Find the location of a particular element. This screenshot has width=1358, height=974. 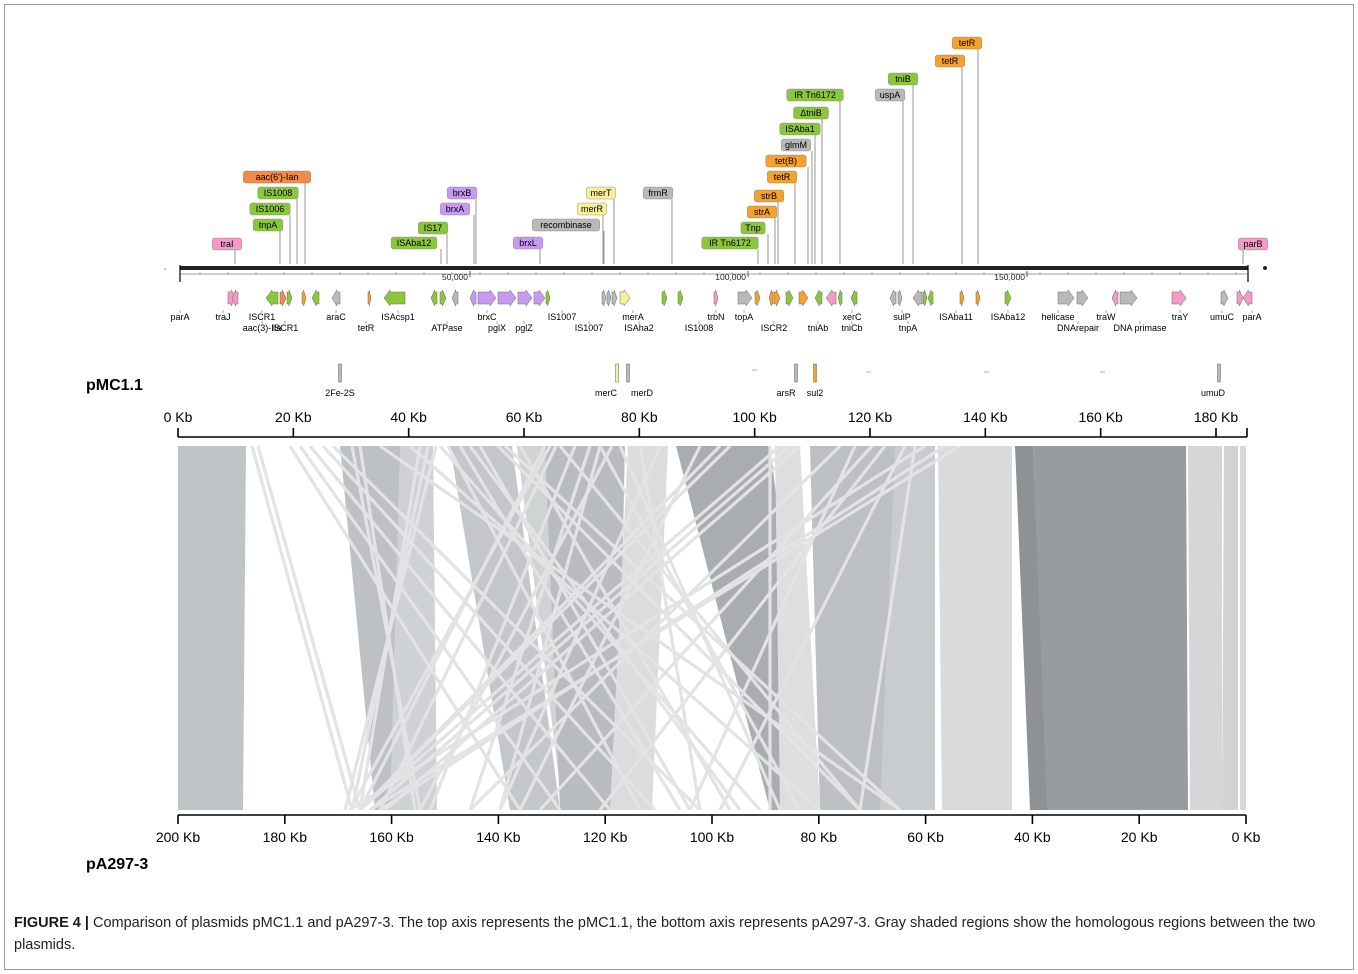

top-axis-tick-label: 180 Kb is located at coordinates (1216, 417).